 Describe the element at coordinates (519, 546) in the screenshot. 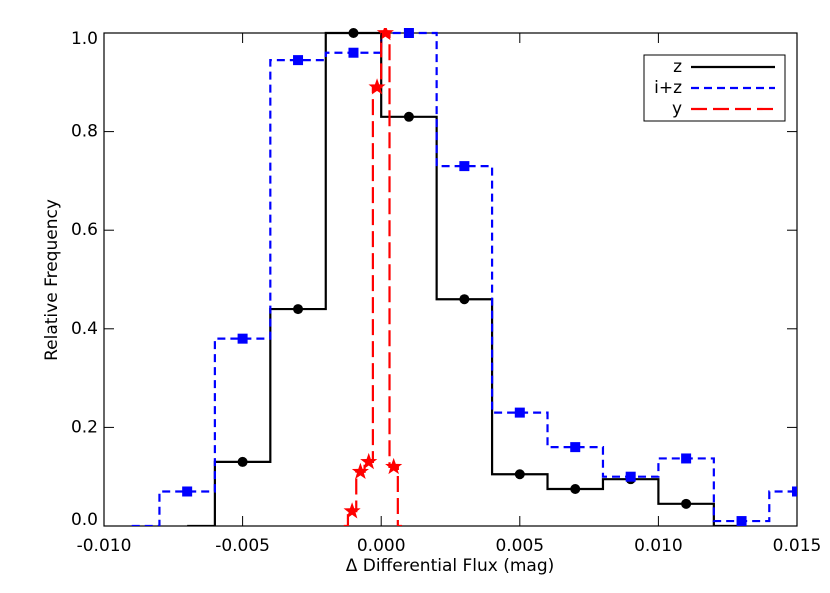

I see `x-tick-label: 0.005` at that location.